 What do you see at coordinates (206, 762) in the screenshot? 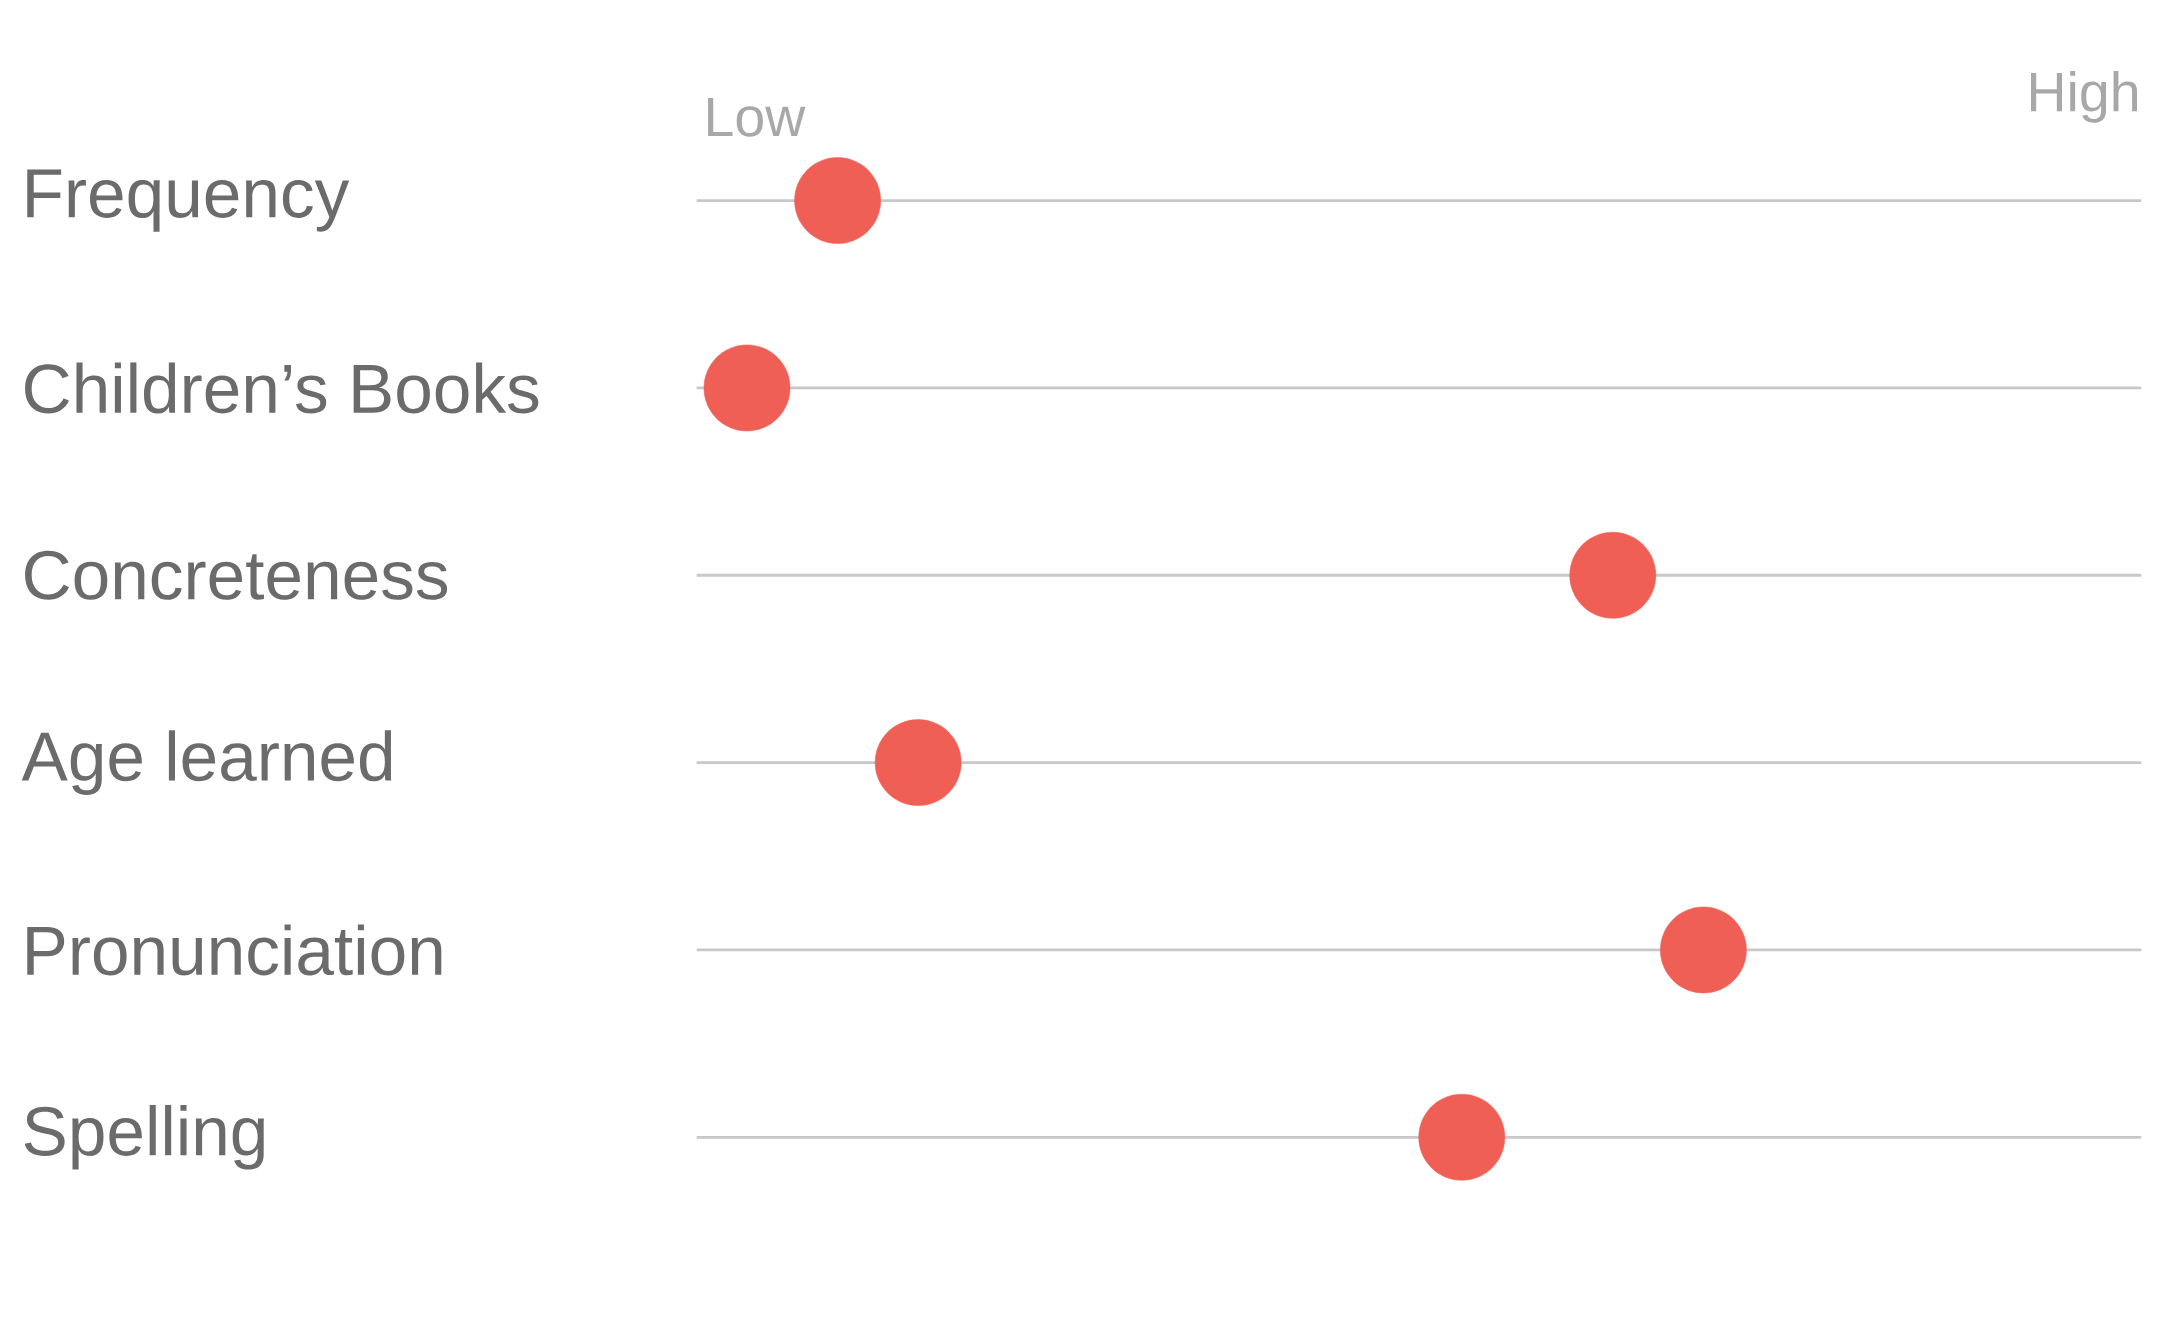
I see `y-tick-label: Age learned` at bounding box center [206, 762].